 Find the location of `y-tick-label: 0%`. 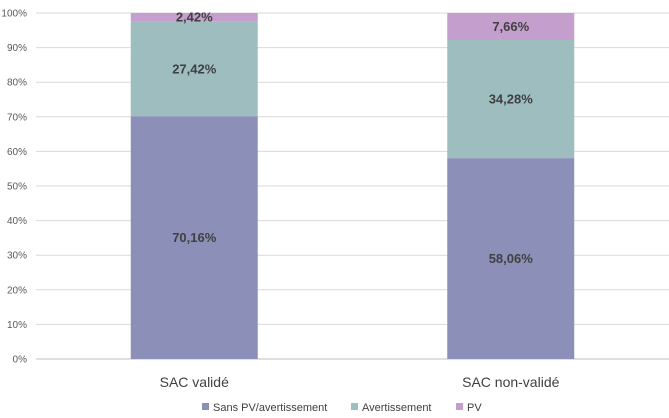

y-tick-label: 0% is located at coordinates (20, 360).